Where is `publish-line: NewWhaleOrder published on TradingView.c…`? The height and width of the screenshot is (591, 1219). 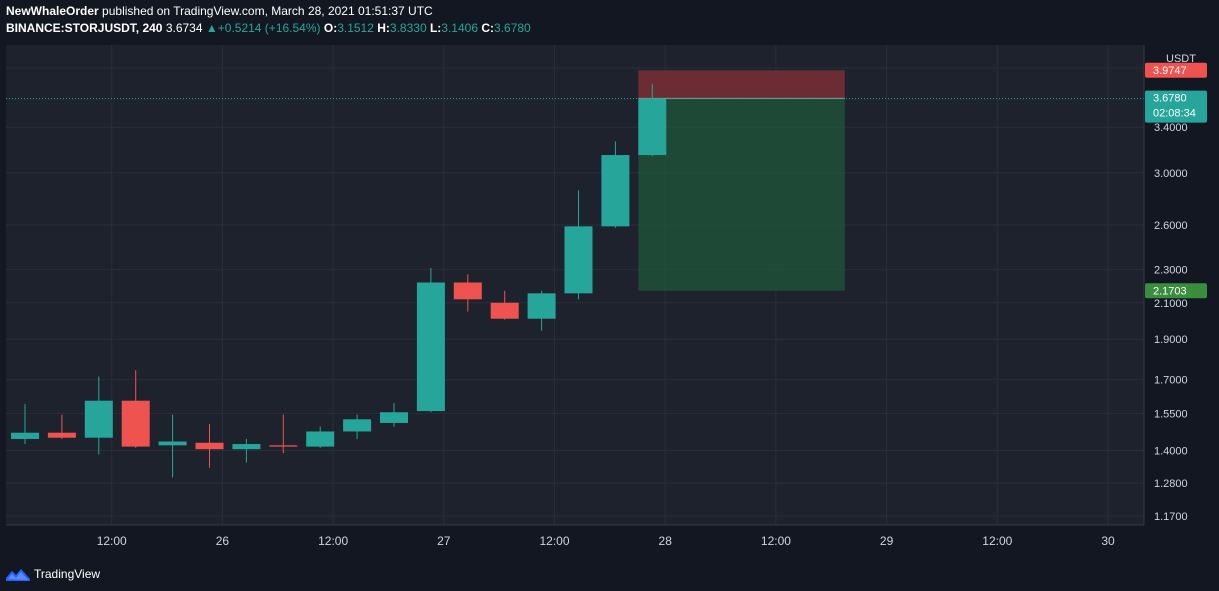
publish-line: NewWhaleOrder published on TradingView.c… is located at coordinates (606, 12).